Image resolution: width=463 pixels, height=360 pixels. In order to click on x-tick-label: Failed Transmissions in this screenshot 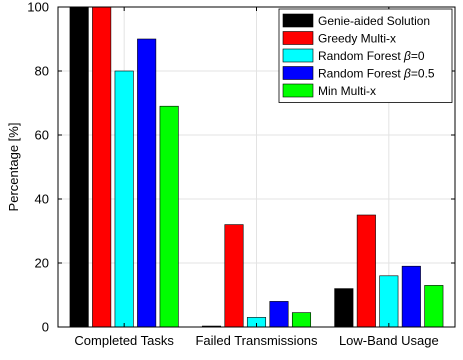, I will do `click(256, 340)`.